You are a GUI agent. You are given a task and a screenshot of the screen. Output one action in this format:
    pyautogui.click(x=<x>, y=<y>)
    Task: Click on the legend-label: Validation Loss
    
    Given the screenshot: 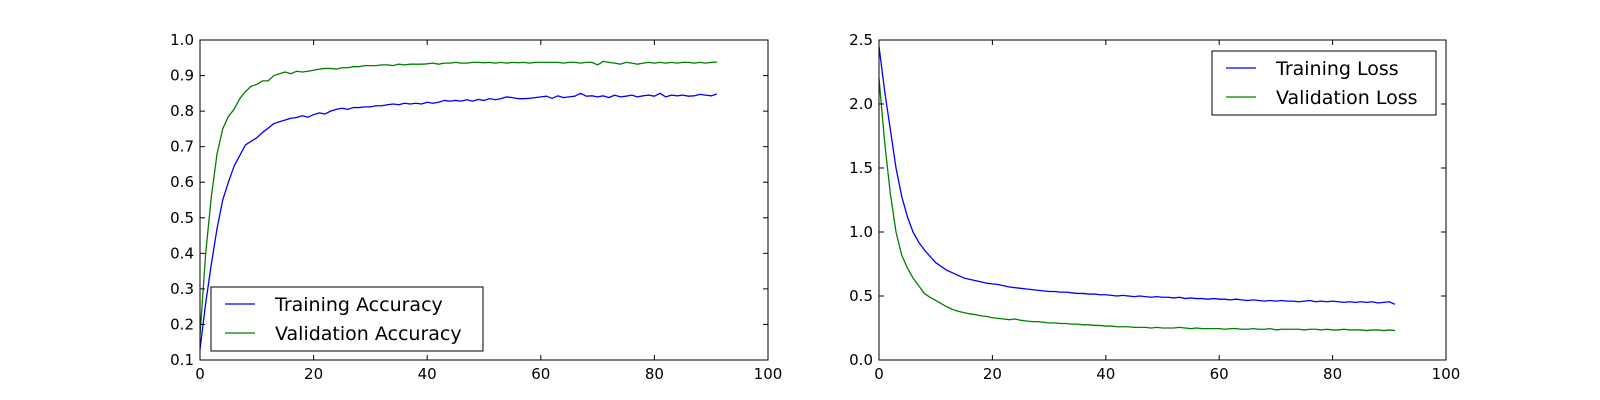 What is the action you would take?
    pyautogui.click(x=1347, y=98)
    